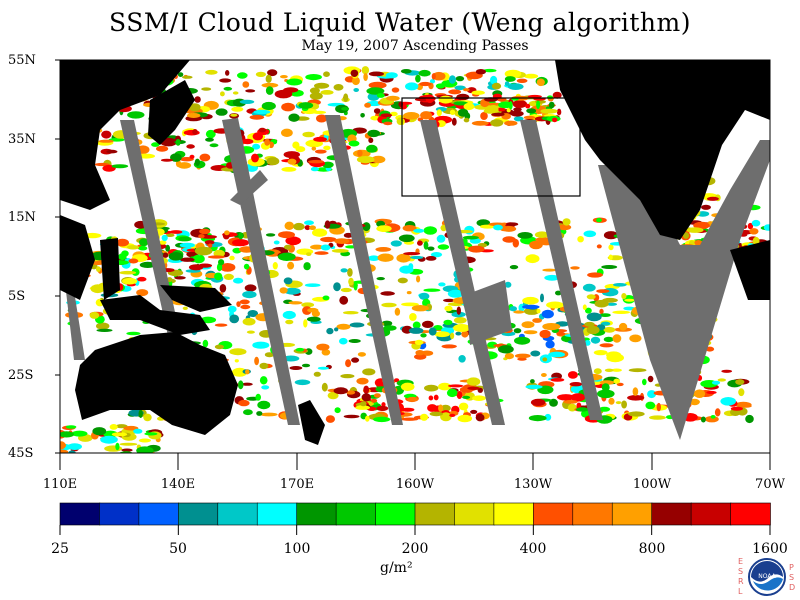 Image resolution: width=800 pixels, height=600 pixels. I want to click on noaa-logo: E S R L P S D NOAA, so click(766, 577).